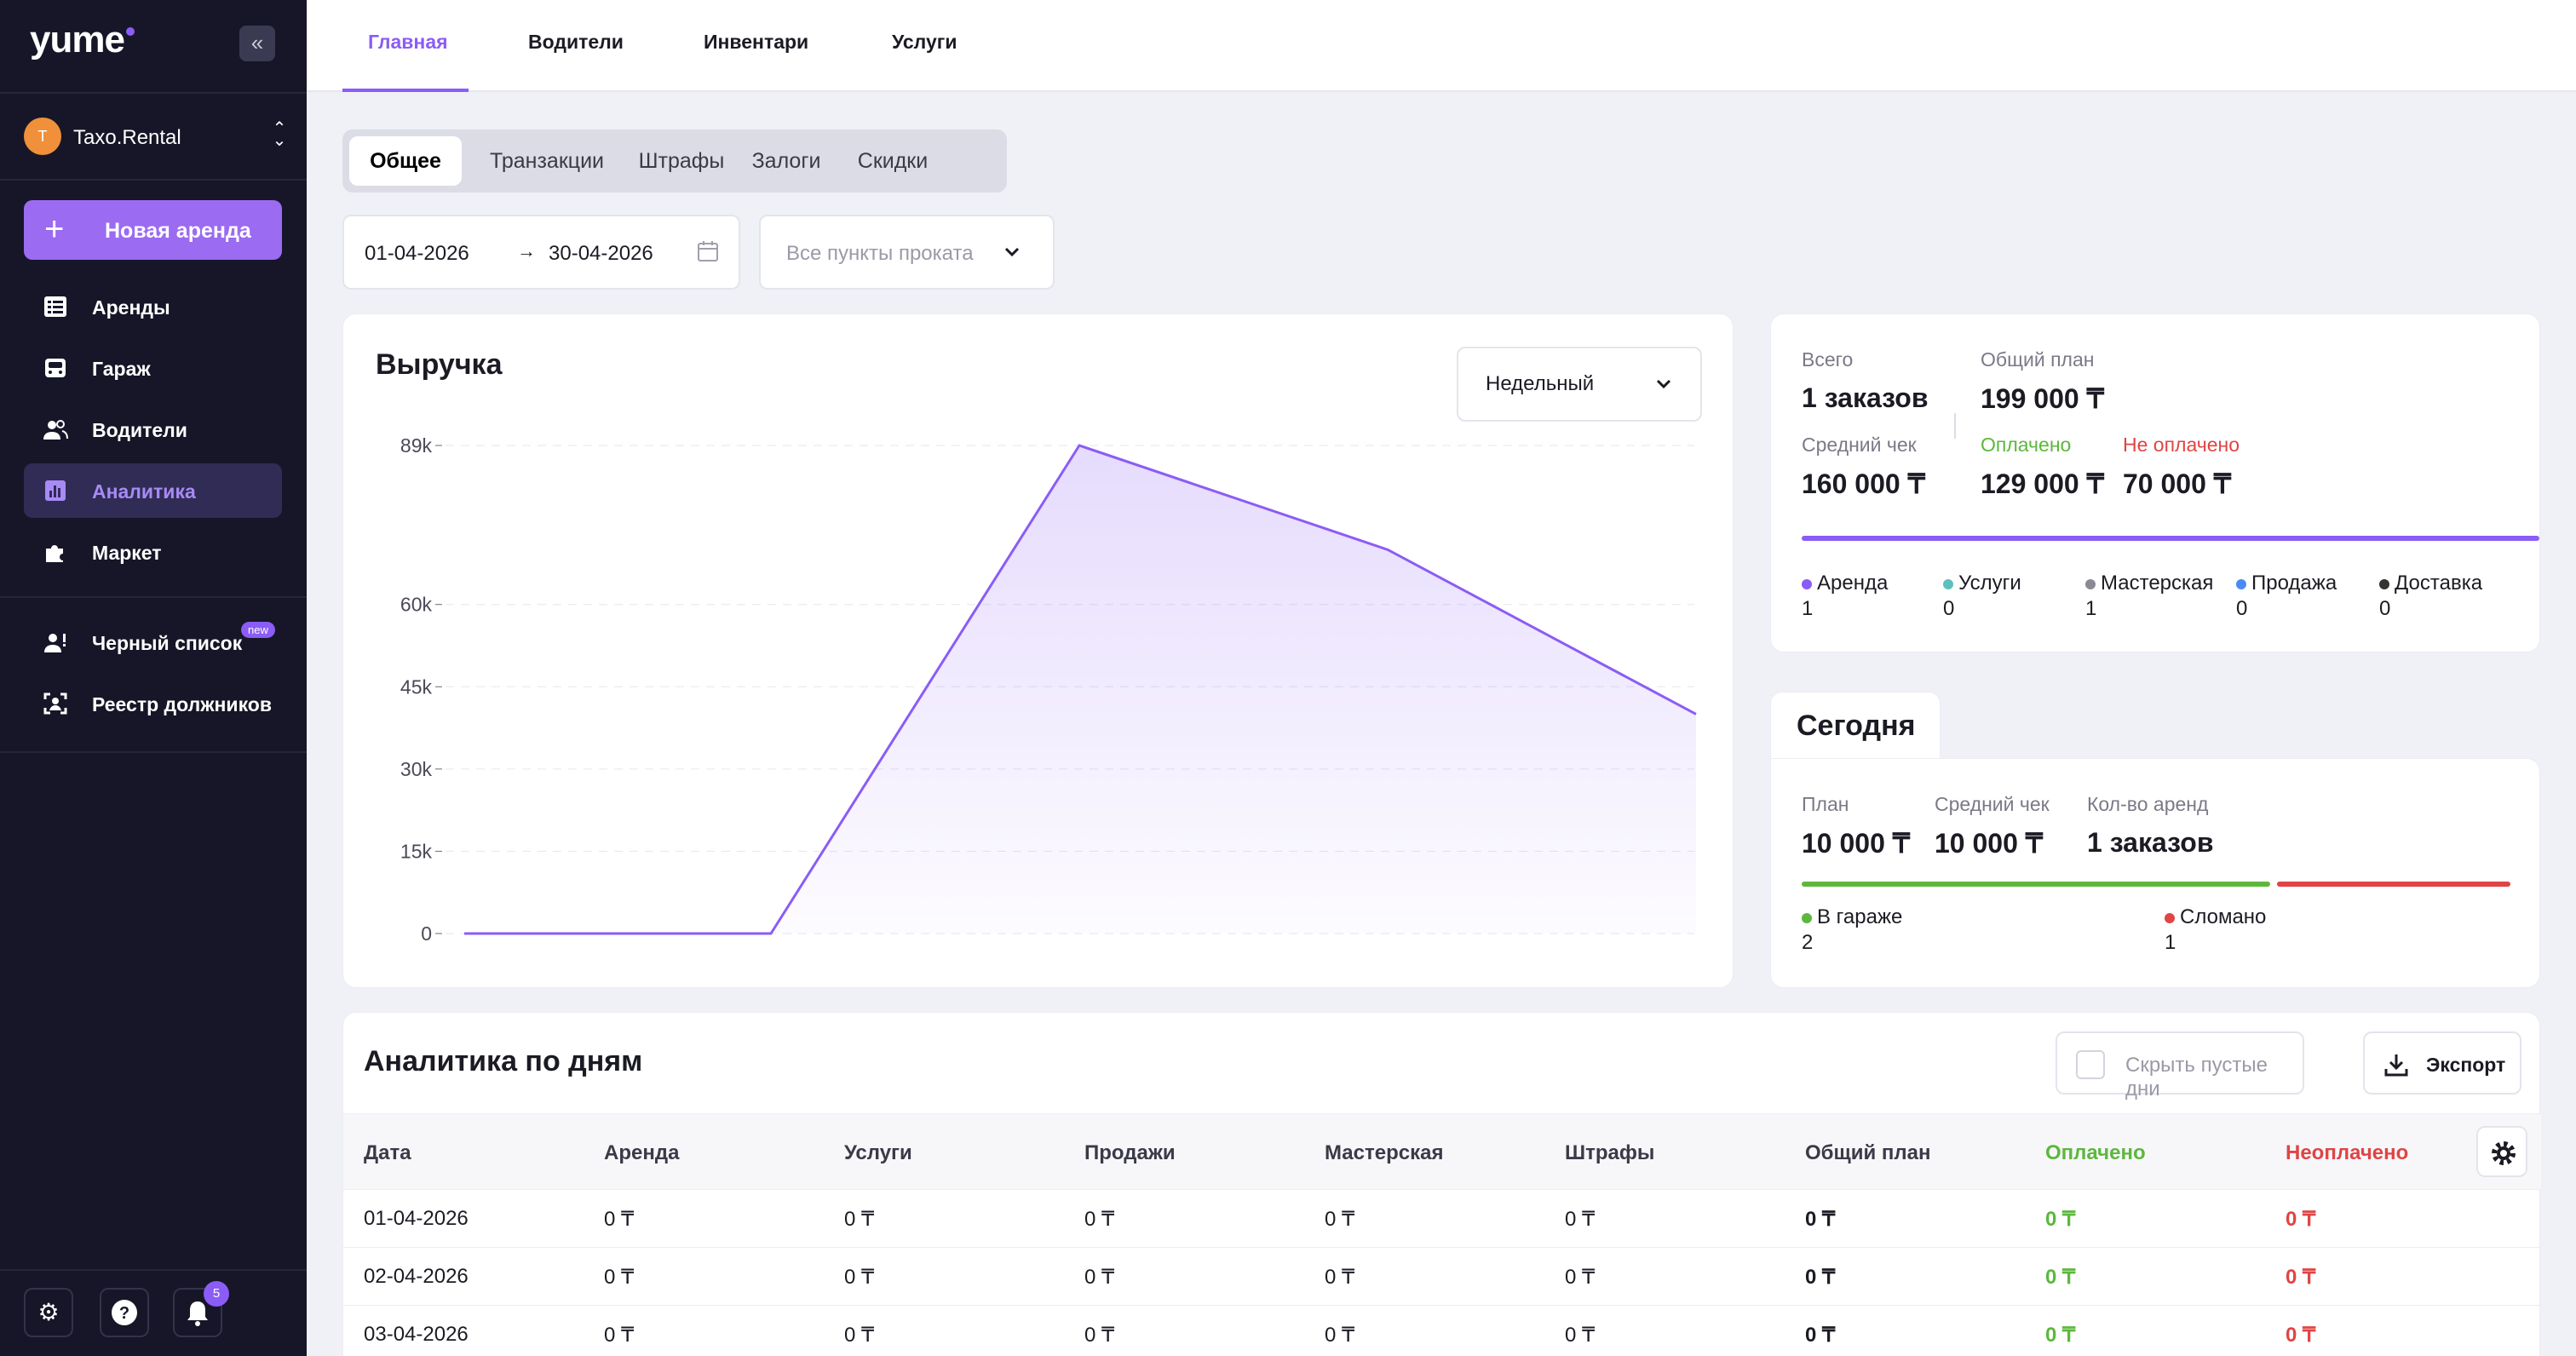  What do you see at coordinates (83, 40) in the screenshot?
I see `logo: yume` at bounding box center [83, 40].